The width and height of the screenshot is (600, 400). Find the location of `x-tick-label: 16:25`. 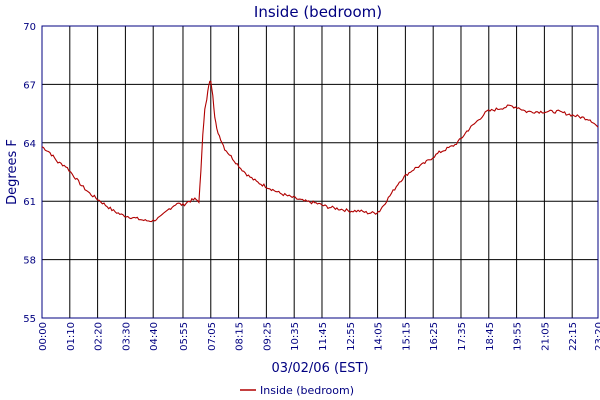

x-tick-label: 16:25 is located at coordinates (434, 336).